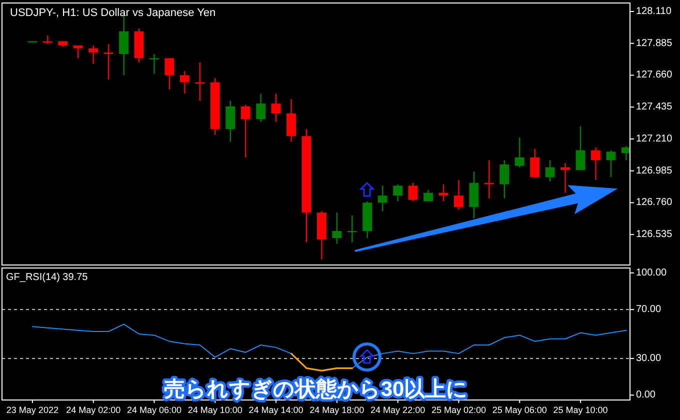  I want to click on y-tick-label: 126.535, so click(654, 234).